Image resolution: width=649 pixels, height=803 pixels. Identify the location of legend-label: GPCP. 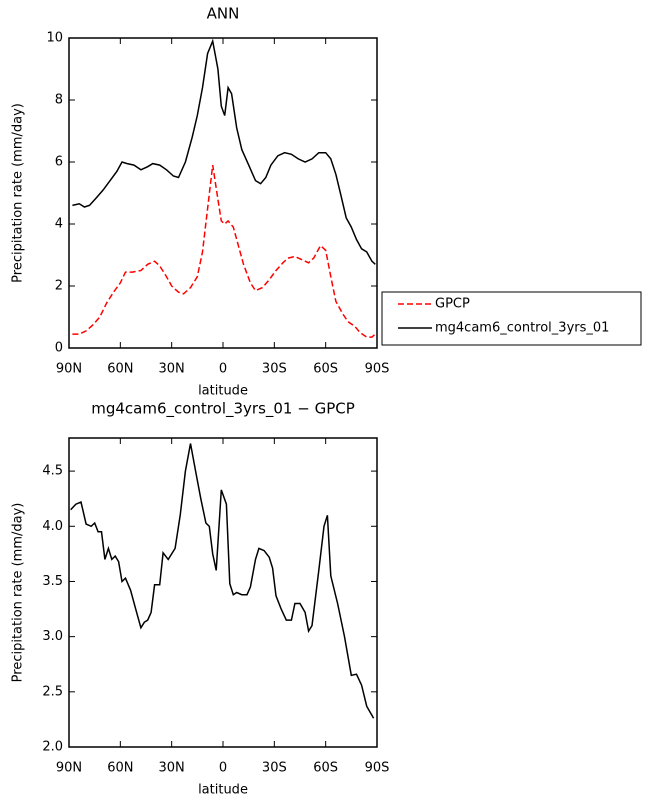
(452, 304).